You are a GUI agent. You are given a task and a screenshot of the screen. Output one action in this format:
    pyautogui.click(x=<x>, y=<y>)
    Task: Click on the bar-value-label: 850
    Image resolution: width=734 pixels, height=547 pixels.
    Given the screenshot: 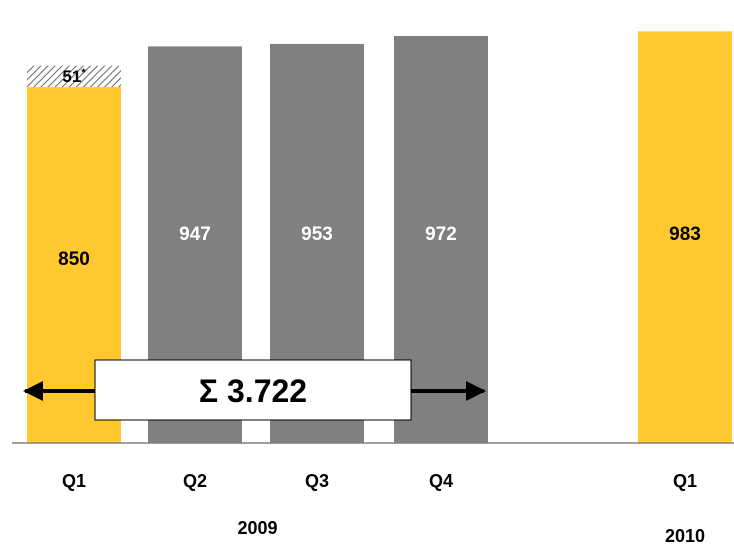 What is the action you would take?
    pyautogui.click(x=74, y=259)
    